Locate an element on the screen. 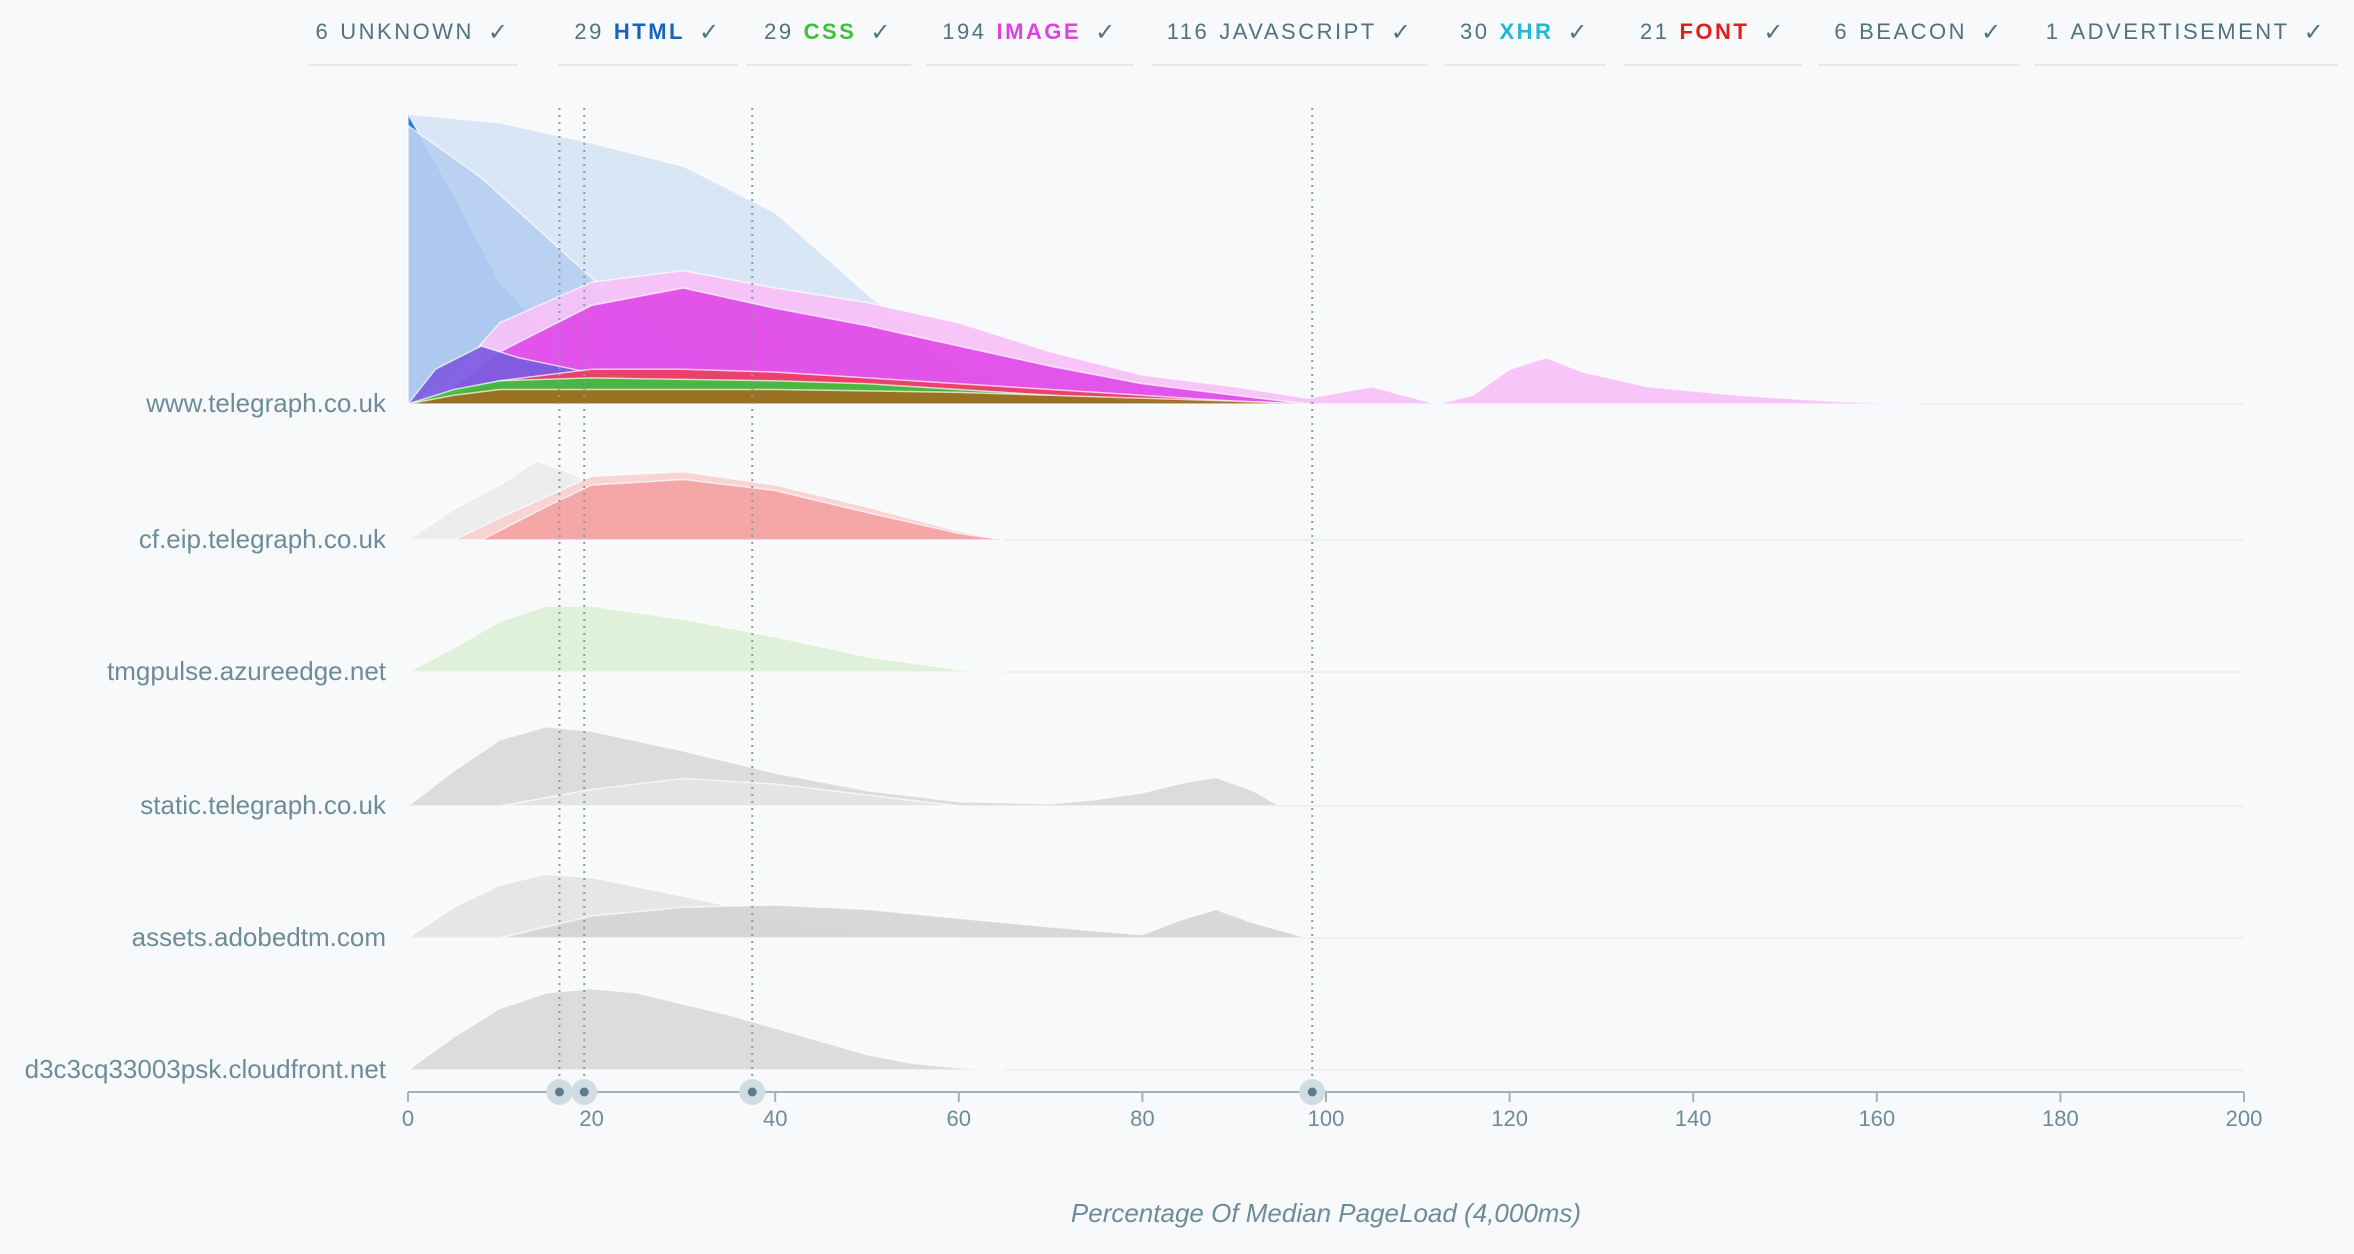  filter-html: 29 HTML ✓ is located at coordinates (648, 33).